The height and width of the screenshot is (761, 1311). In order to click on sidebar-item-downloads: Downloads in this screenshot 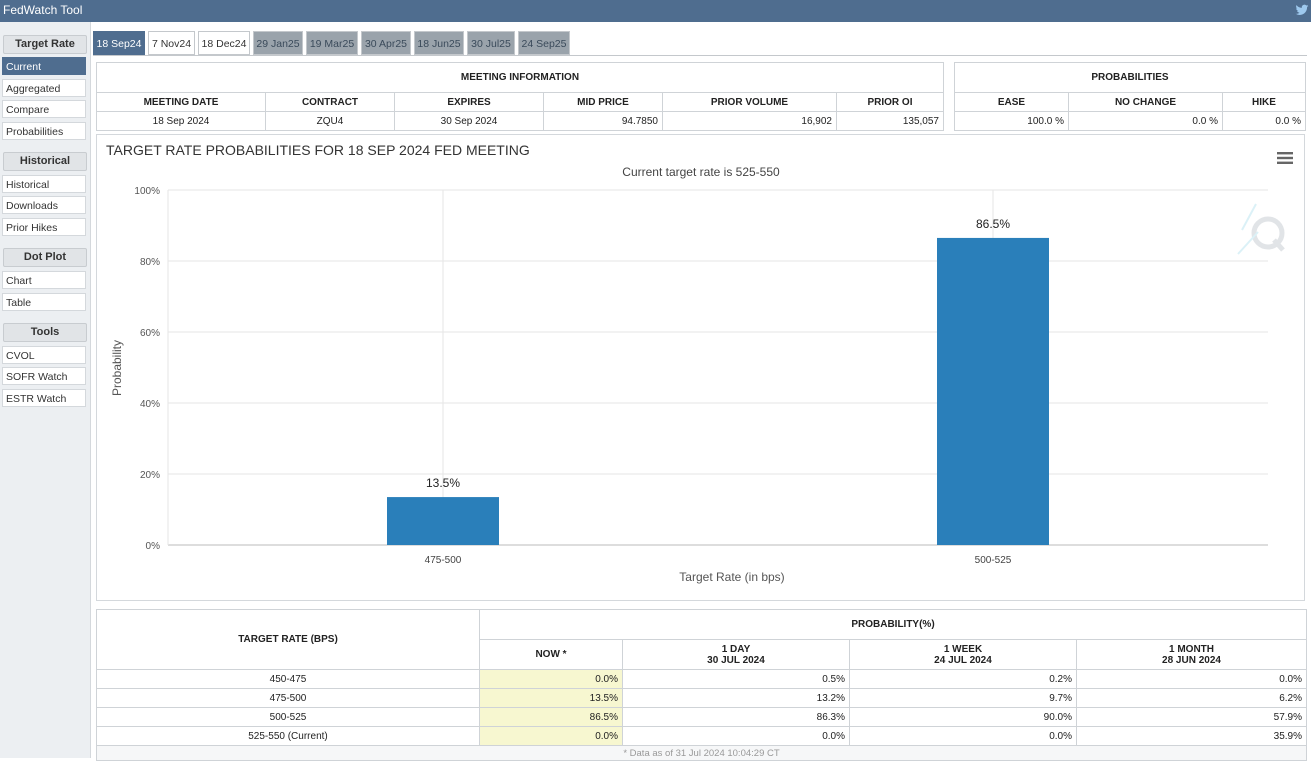, I will do `click(44, 205)`.